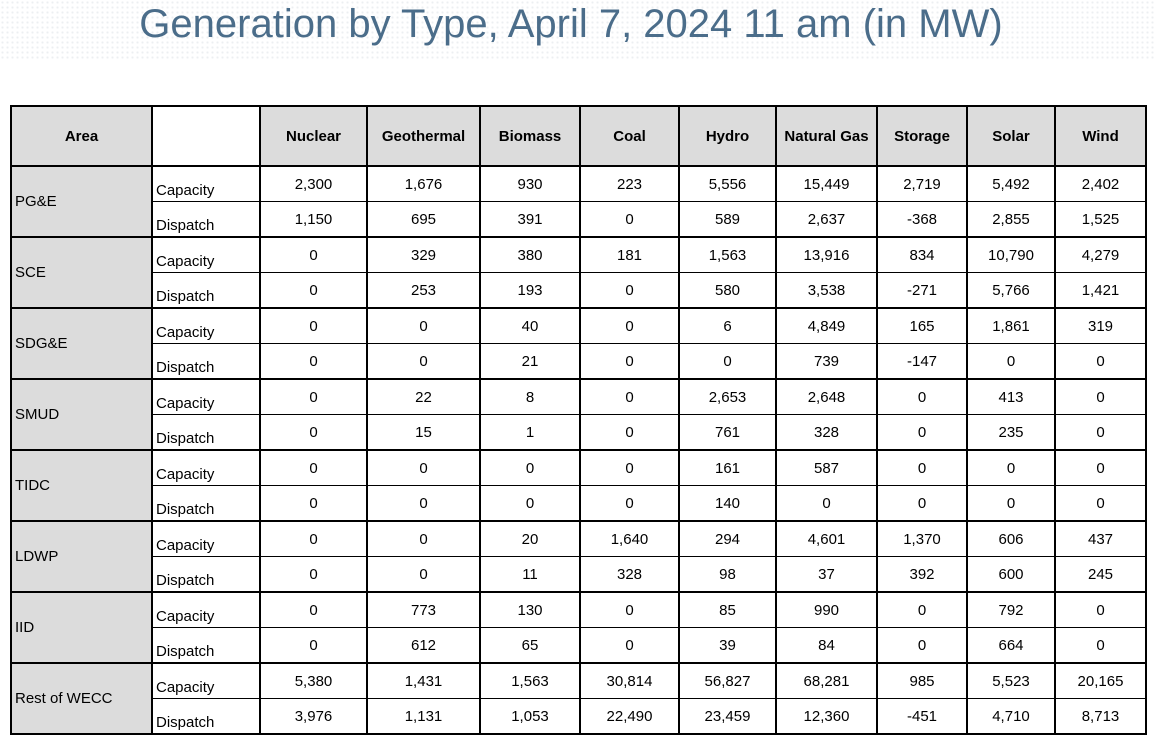  I want to click on value-cell: 4,849, so click(826, 325).